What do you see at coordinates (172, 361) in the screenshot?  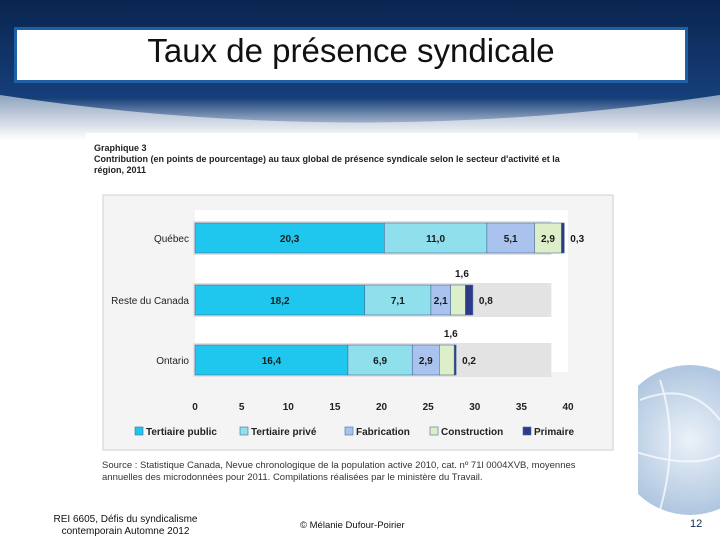 I see `category-label: Ontario` at bounding box center [172, 361].